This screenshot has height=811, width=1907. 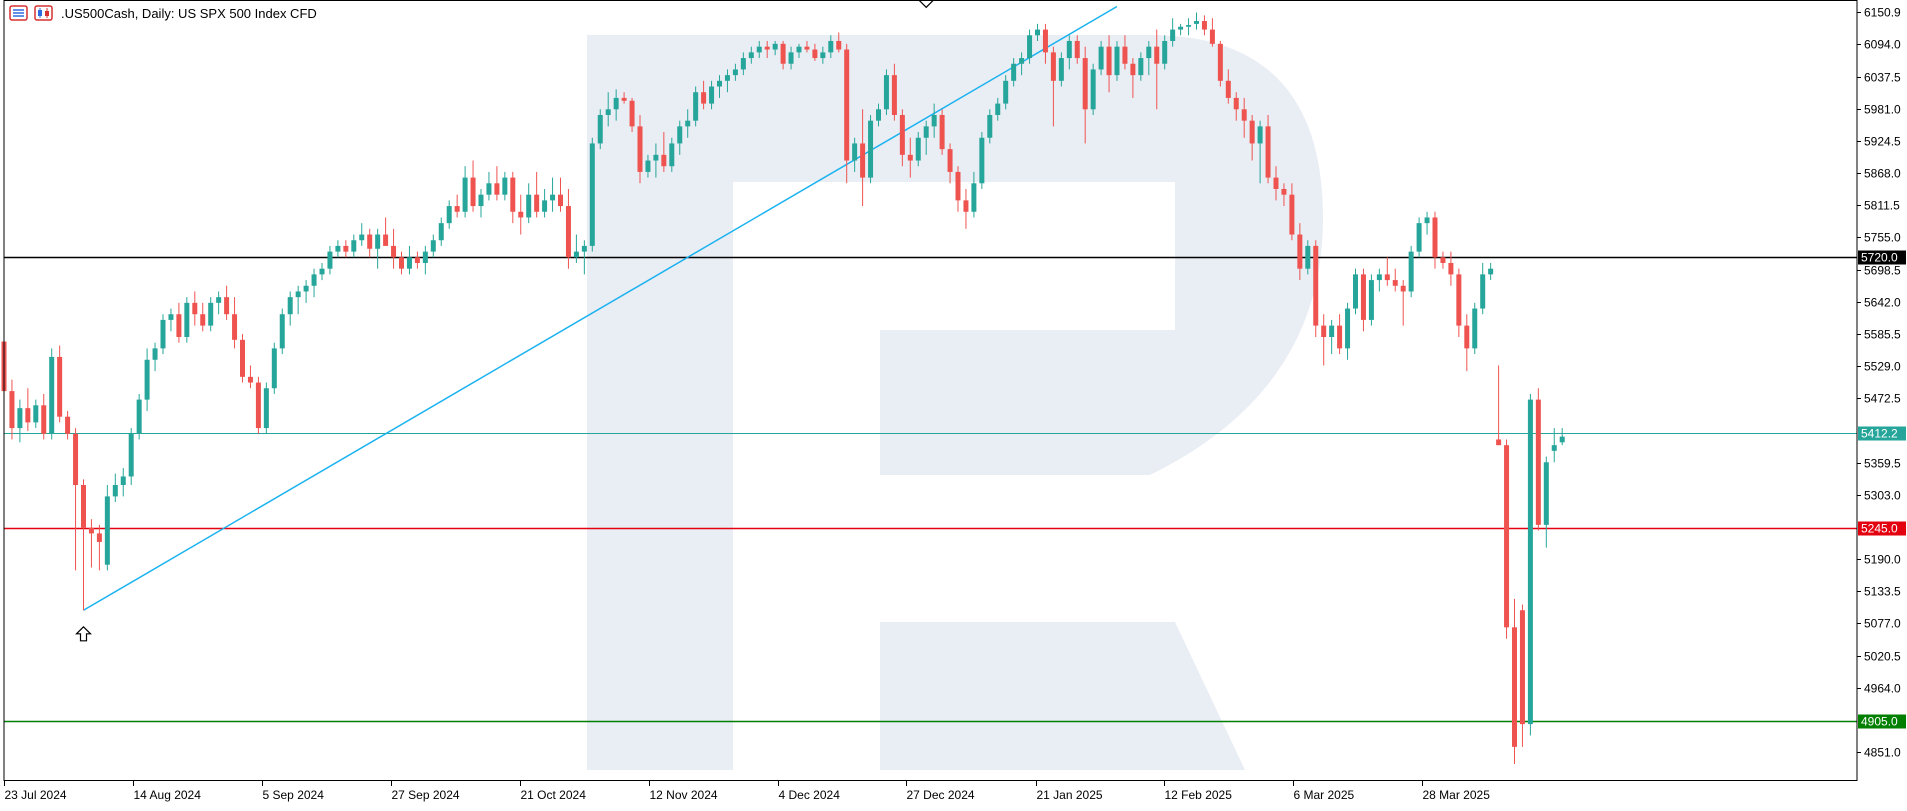 What do you see at coordinates (1879, 722) in the screenshot?
I see `price-tag-label-3: 4905.0` at bounding box center [1879, 722].